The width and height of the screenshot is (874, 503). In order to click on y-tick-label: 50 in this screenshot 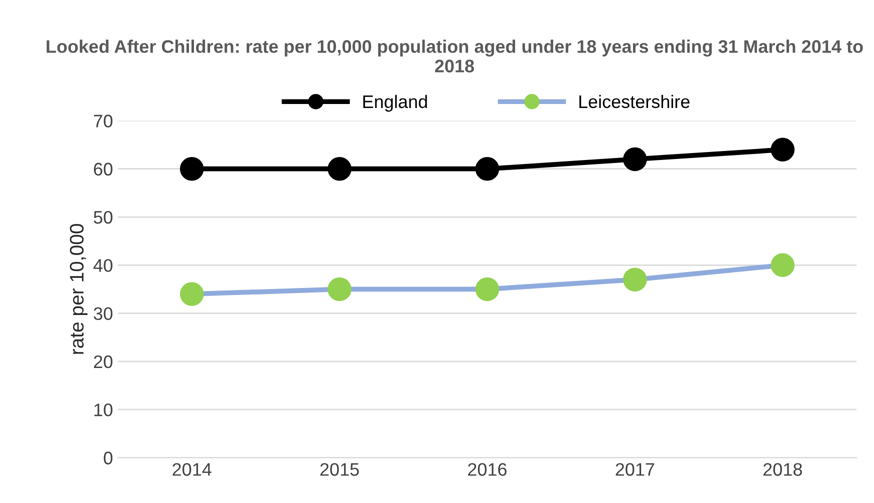, I will do `click(103, 217)`.